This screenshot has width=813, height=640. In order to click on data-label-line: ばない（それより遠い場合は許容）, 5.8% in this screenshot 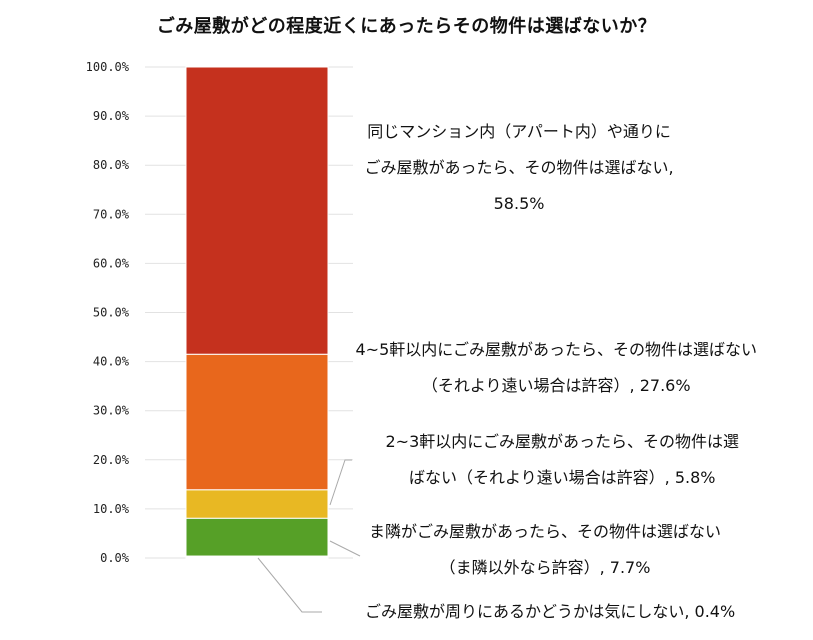, I will do `click(562, 477)`.